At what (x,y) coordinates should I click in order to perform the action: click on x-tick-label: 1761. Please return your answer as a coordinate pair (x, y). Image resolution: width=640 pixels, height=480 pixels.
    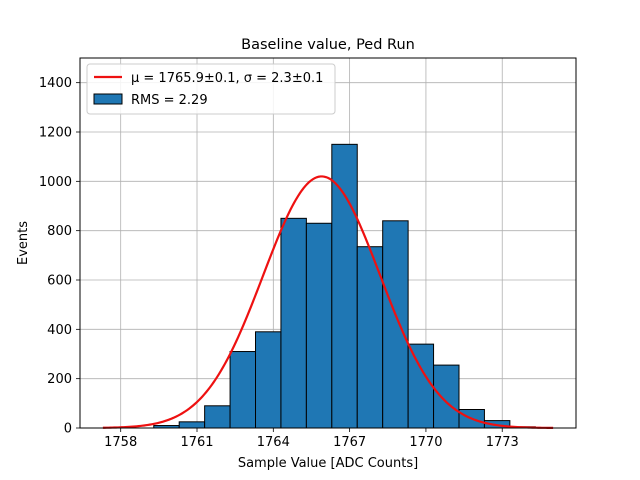
    Looking at the image, I should click on (196, 442).